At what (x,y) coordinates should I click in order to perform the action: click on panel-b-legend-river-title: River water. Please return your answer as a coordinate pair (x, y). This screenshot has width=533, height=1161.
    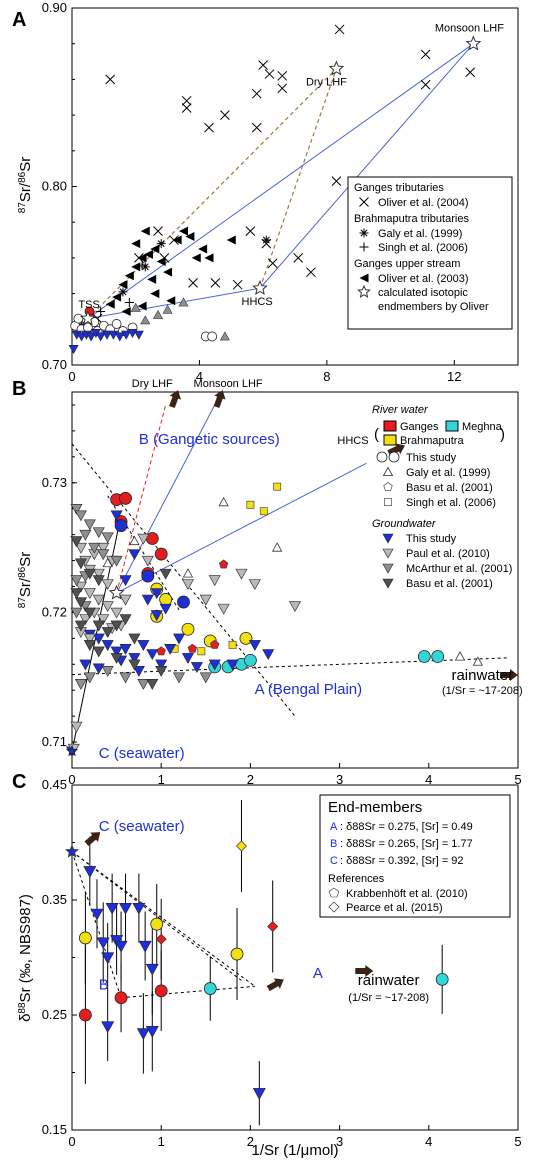
    Looking at the image, I should click on (400, 410).